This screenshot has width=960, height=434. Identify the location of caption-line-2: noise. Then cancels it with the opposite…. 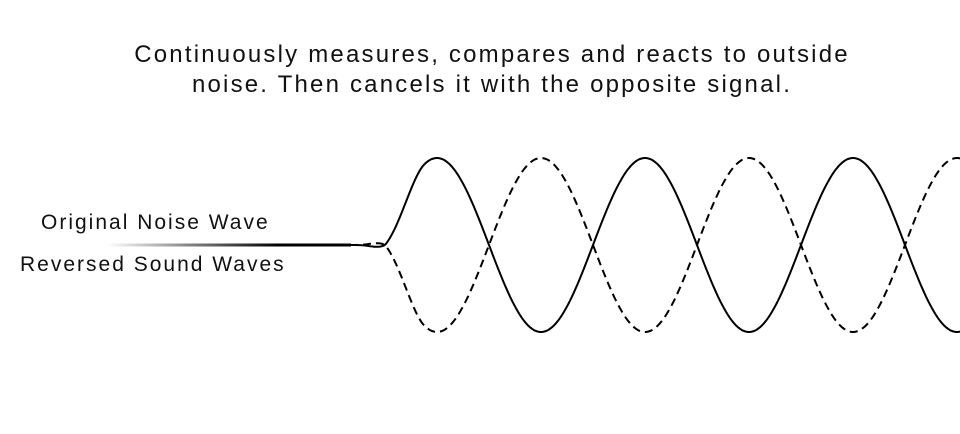
(492, 84).